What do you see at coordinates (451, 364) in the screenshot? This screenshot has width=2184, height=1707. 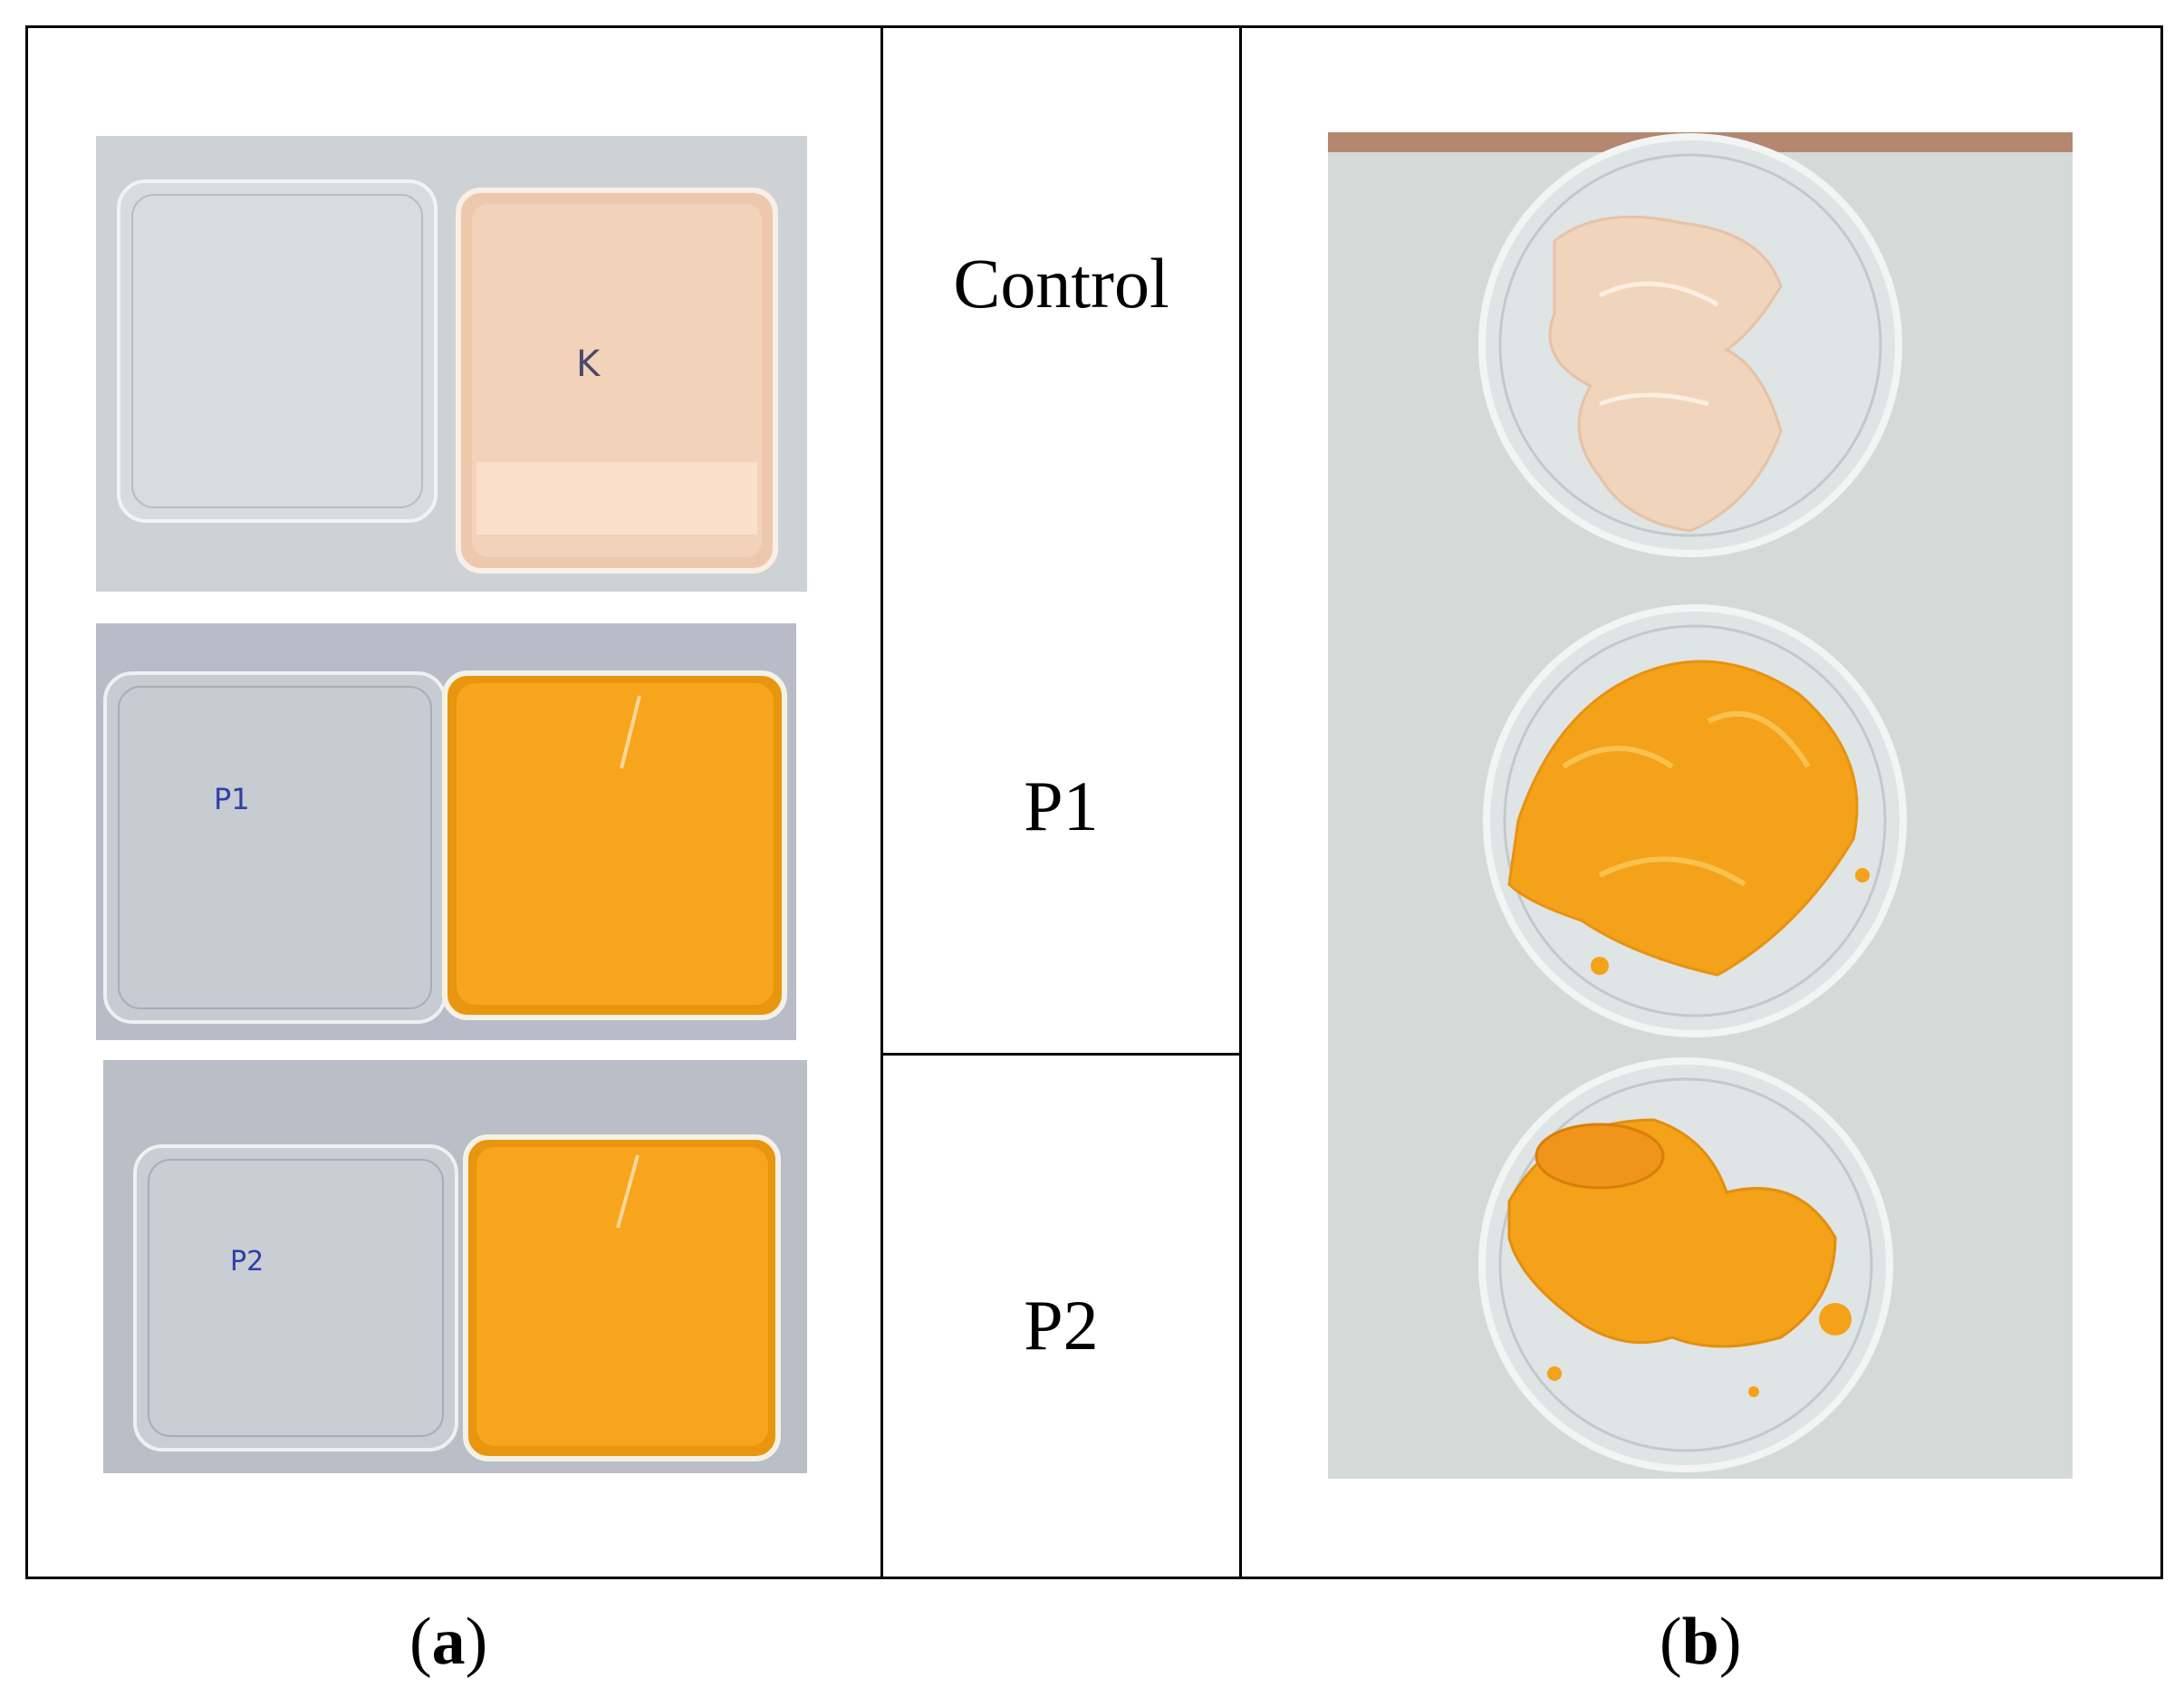 I see `control-film-photo: K` at bounding box center [451, 364].